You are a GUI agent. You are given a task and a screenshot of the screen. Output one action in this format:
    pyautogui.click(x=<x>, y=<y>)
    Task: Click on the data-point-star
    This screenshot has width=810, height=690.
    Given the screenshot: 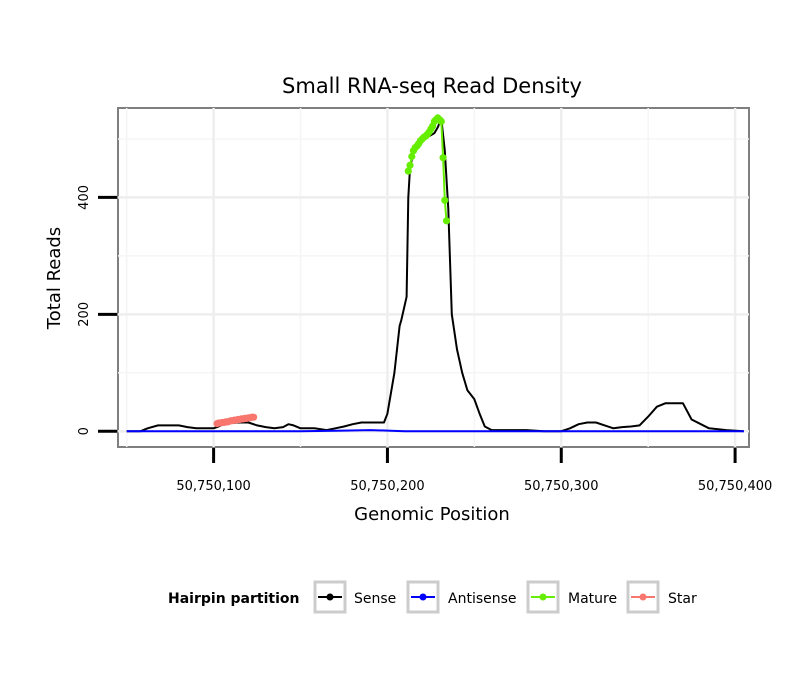 What is the action you would take?
    pyautogui.click(x=254, y=417)
    